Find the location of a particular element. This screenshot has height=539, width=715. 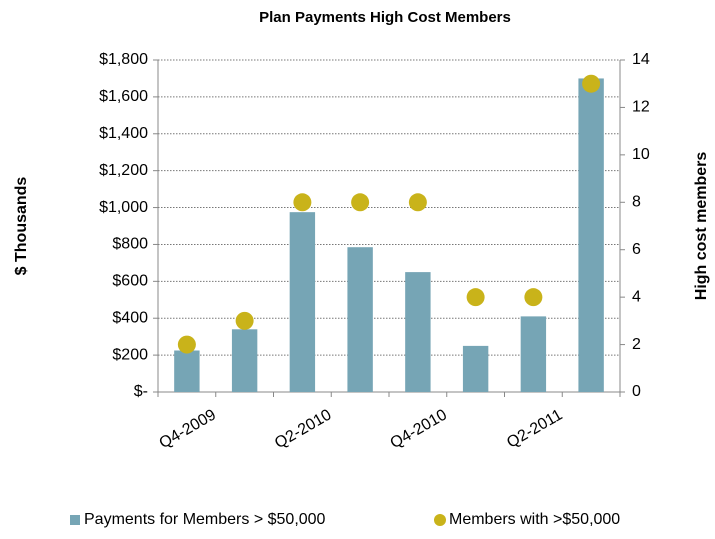

legend-label: Members with >$50,000 is located at coordinates (534, 519).